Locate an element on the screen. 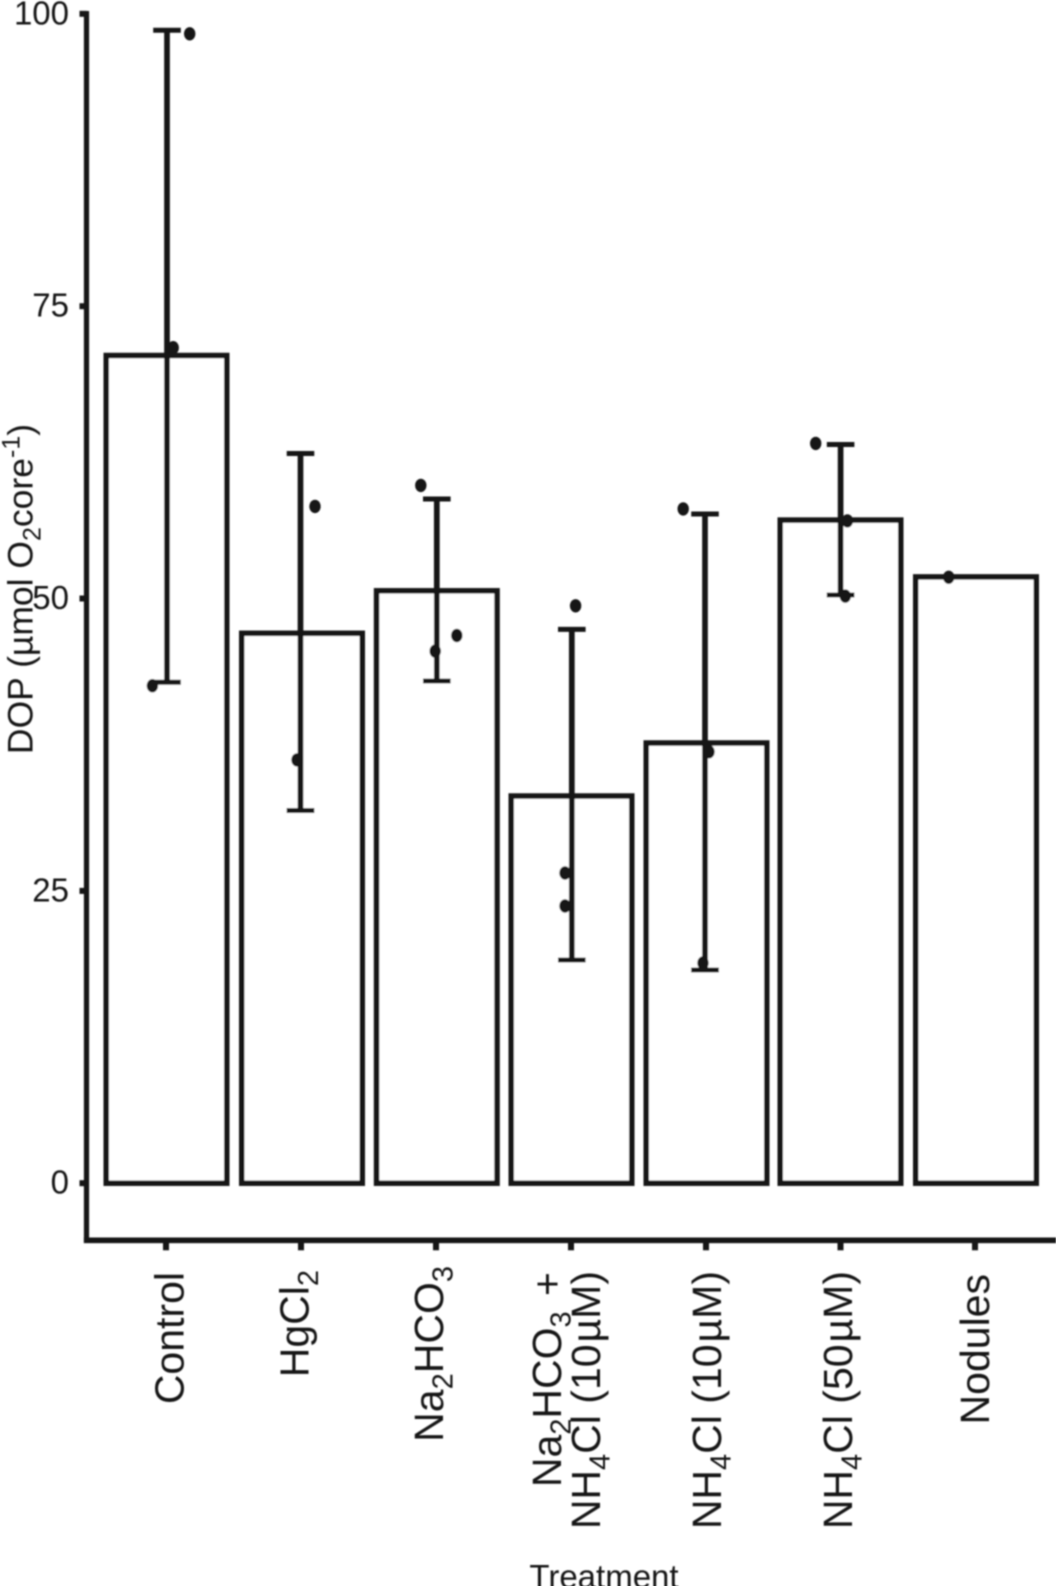 The height and width of the screenshot is (1586, 1056). svg-text: Na2HCO3 is located at coordinates (433, 1354).